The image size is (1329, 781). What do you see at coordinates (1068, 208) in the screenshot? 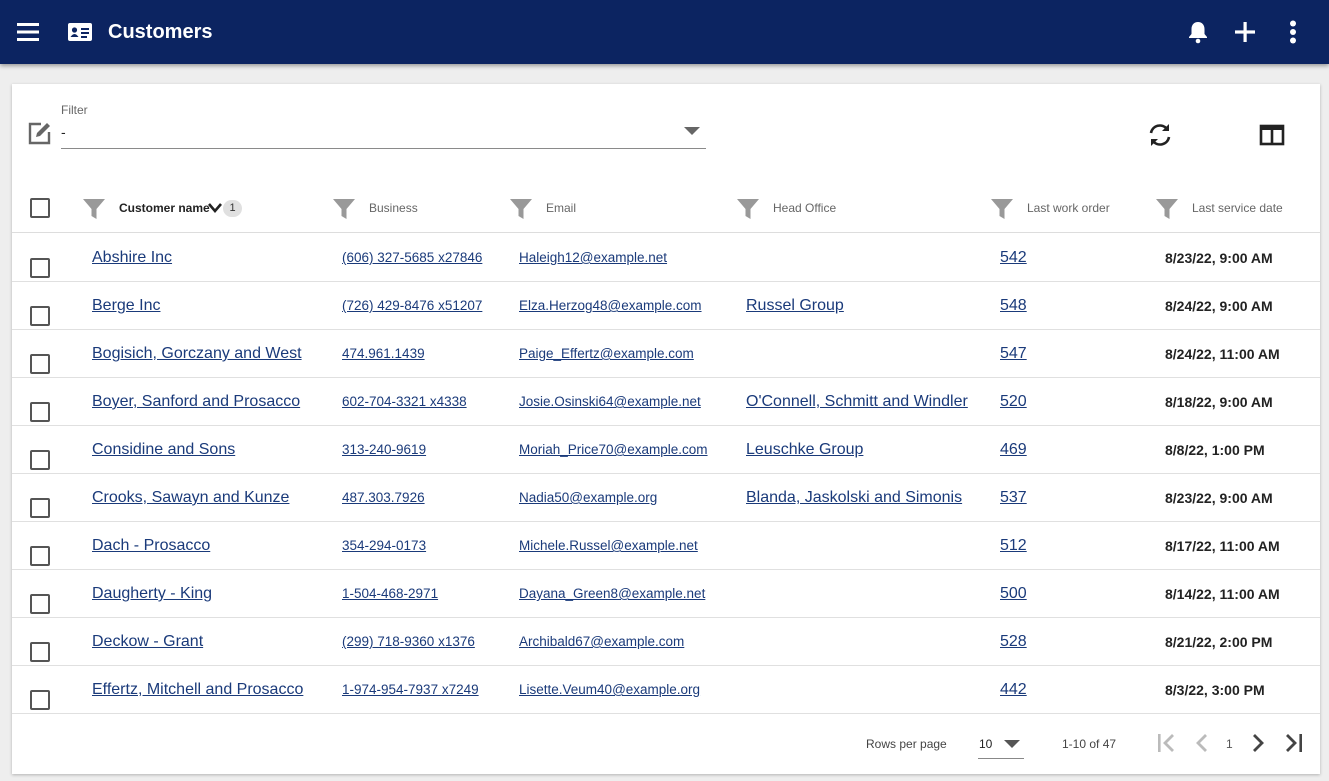
I see `column-header-last-work-order: Last work order` at bounding box center [1068, 208].